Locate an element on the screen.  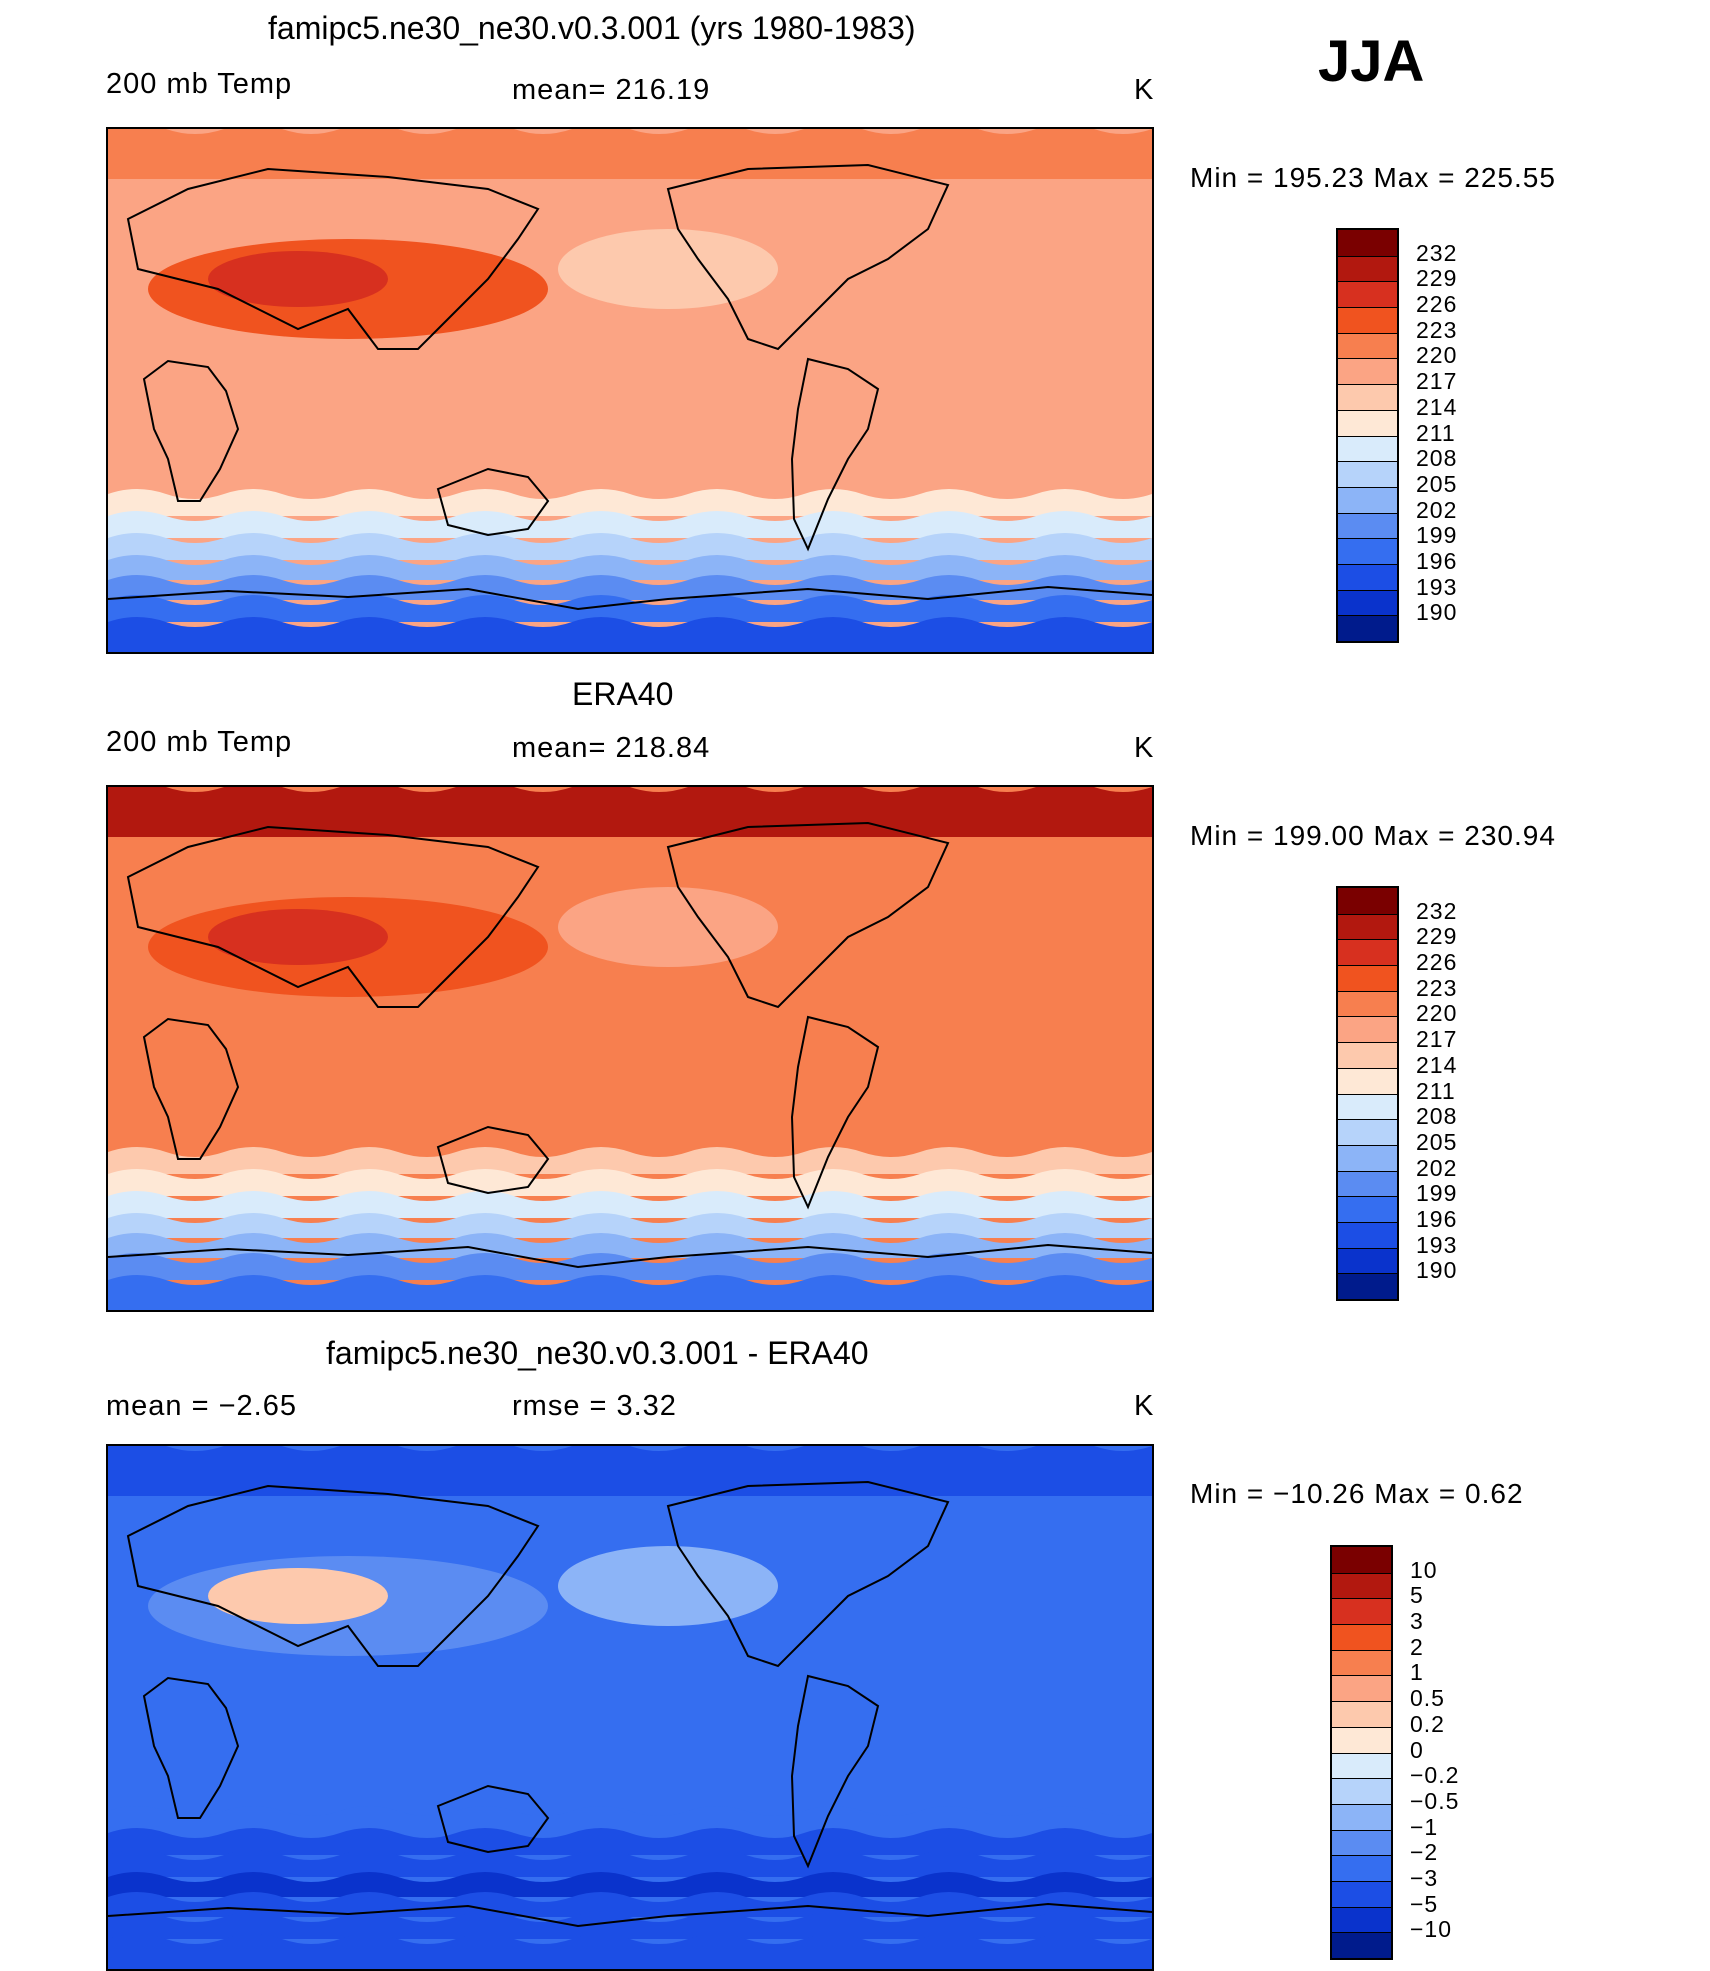
pacific-cool-region is located at coordinates (668, 1586).